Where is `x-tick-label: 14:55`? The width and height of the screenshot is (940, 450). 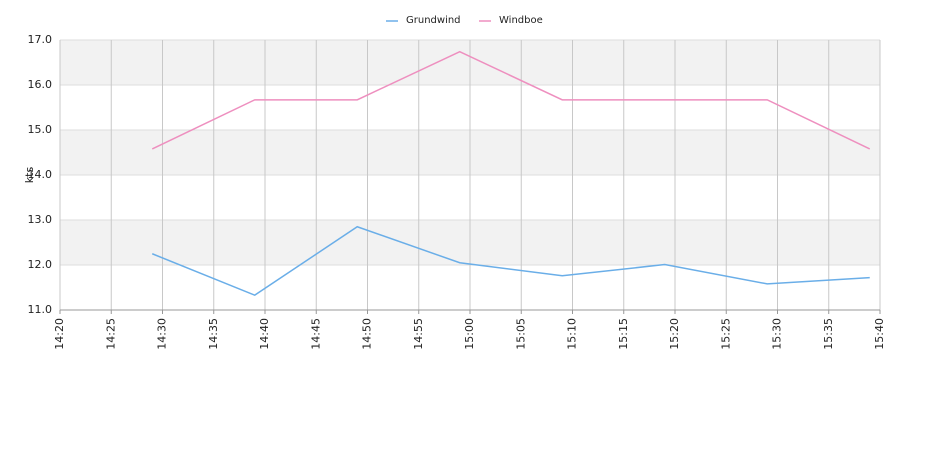 x-tick-label: 14:55 is located at coordinates (418, 334).